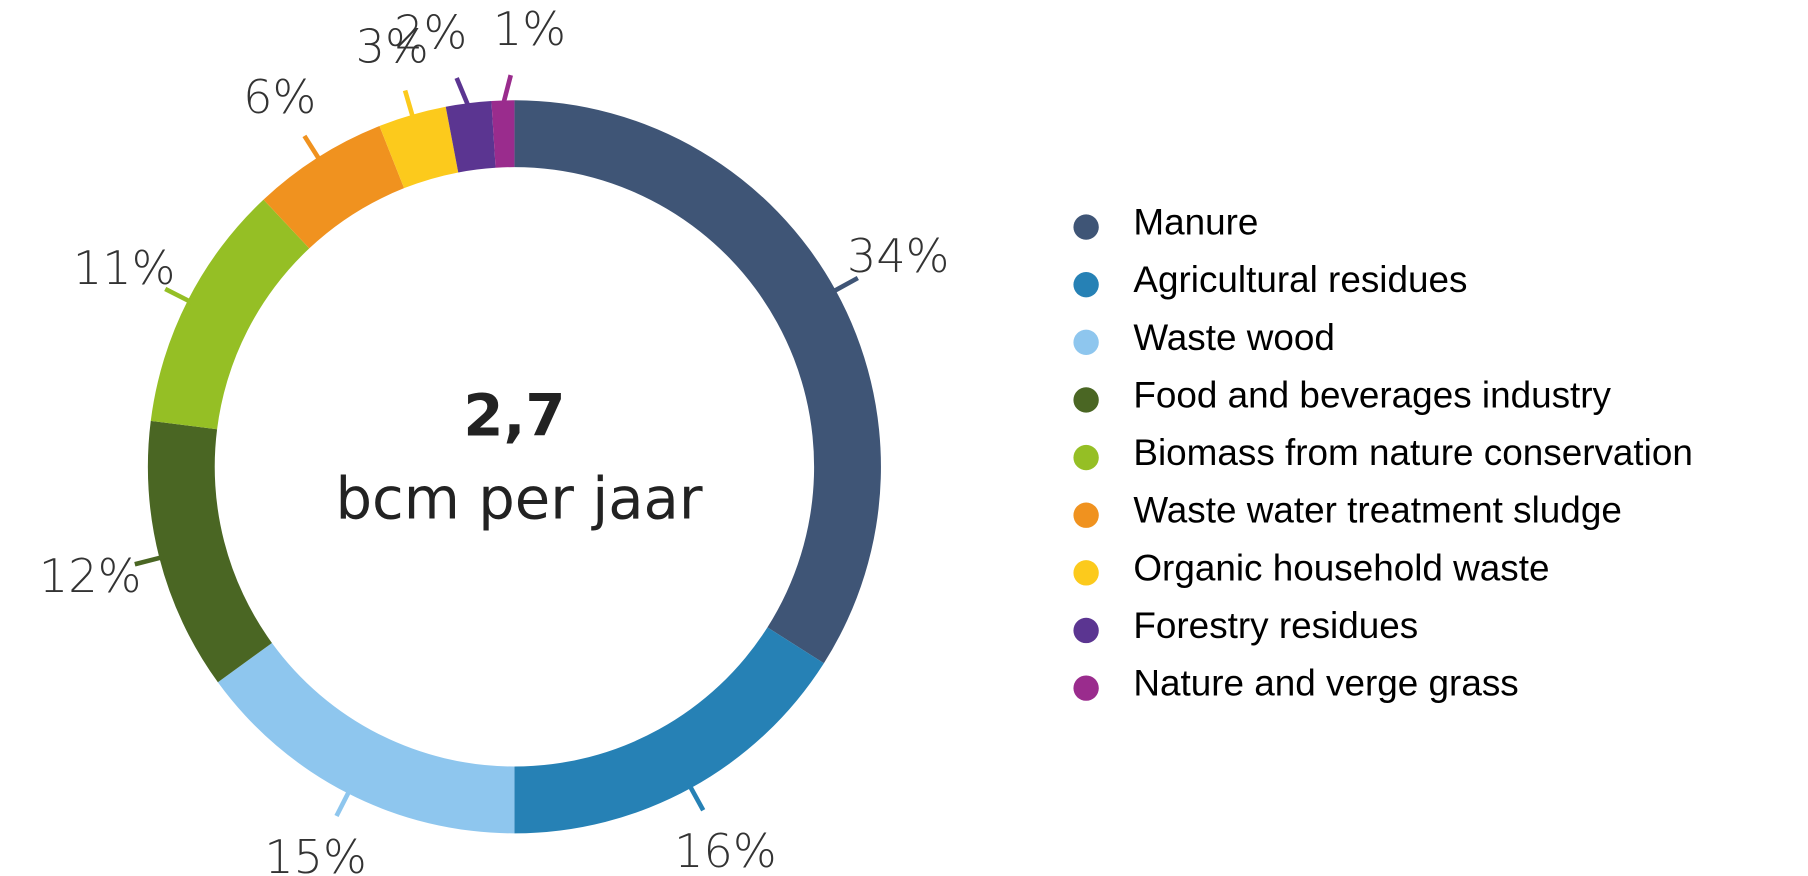 The width and height of the screenshot is (1808, 876). Describe the element at coordinates (1325, 683) in the screenshot. I see `legend-label: Nature and verge grass` at that location.